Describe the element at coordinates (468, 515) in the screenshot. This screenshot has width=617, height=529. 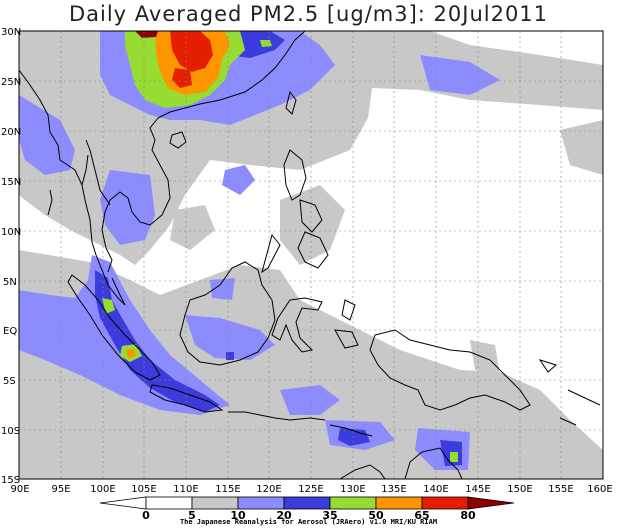
I see `colorbar-label: 80` at that location.